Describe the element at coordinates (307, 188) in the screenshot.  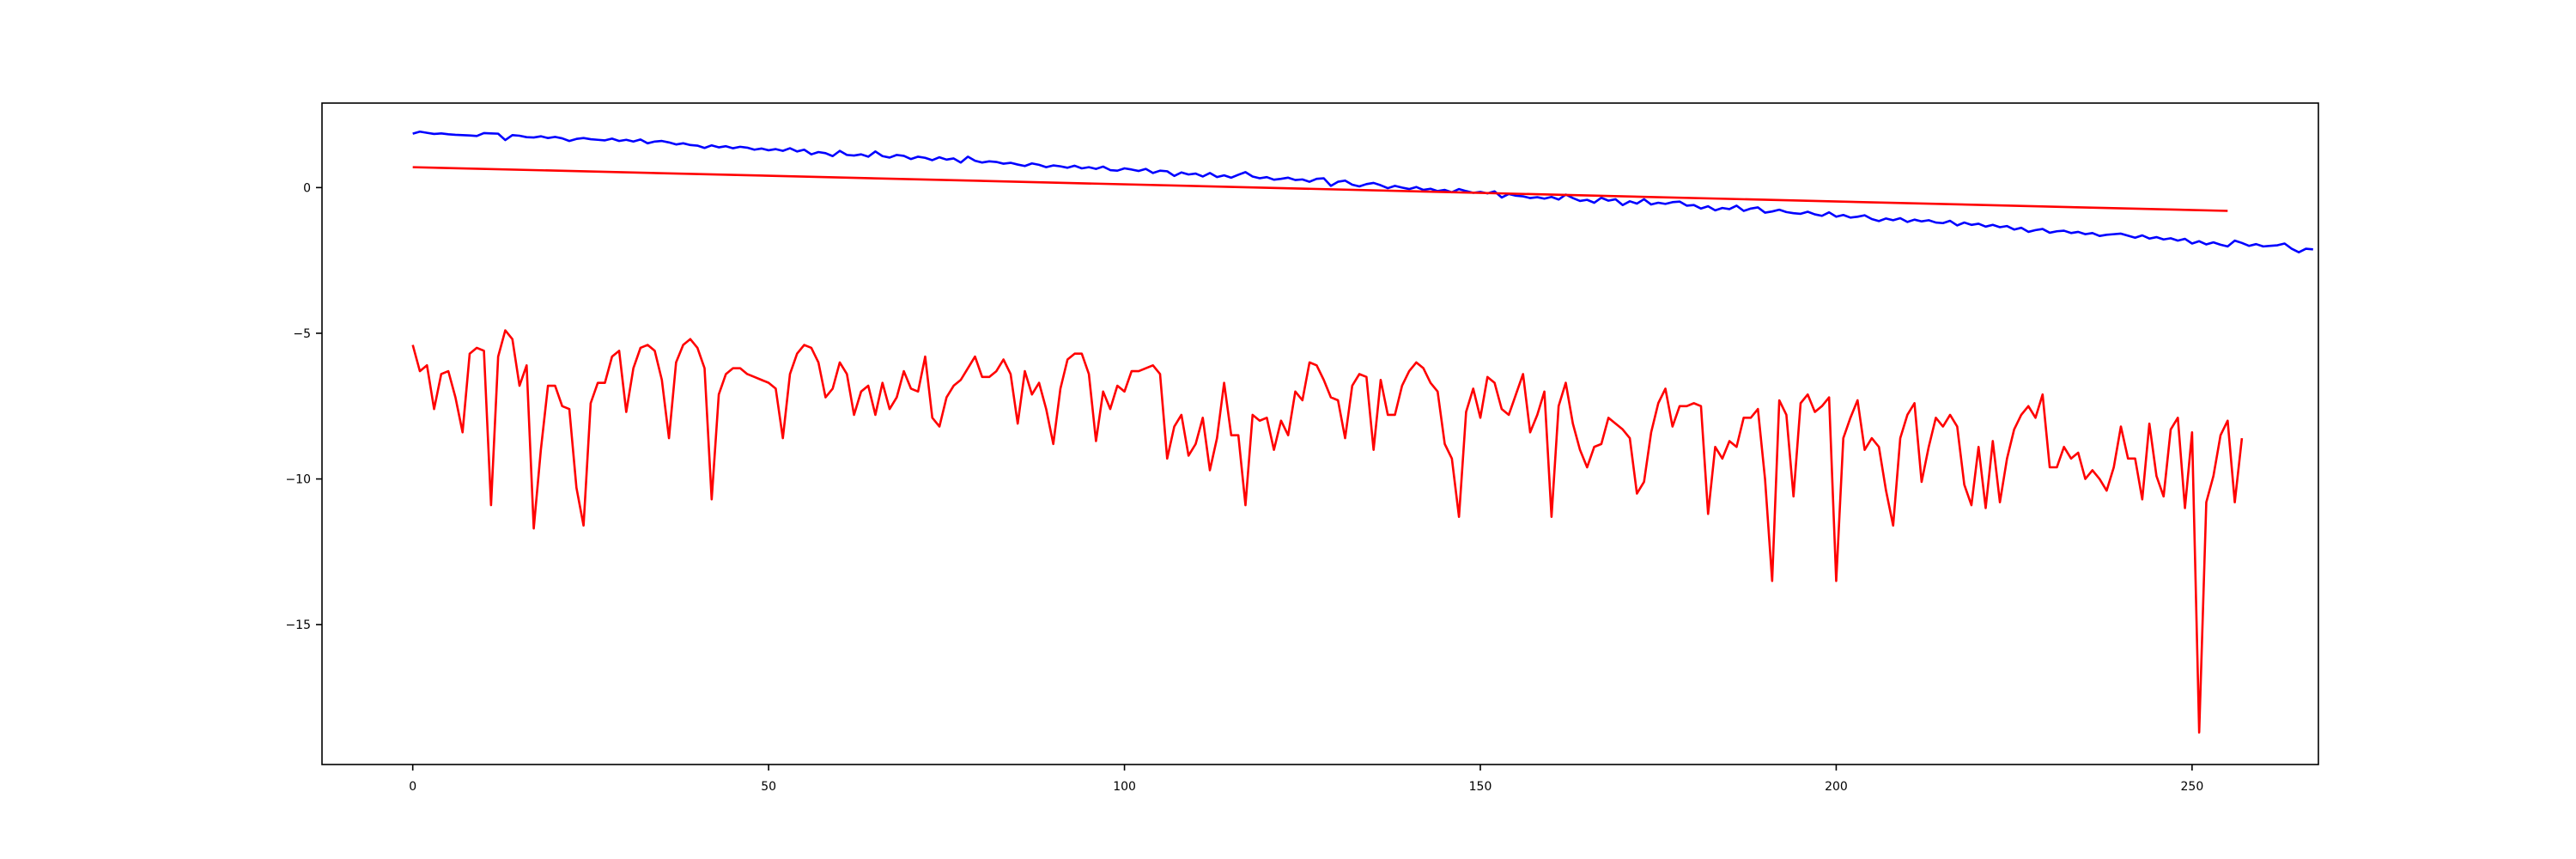
I see `y-tick-label: 0` at that location.